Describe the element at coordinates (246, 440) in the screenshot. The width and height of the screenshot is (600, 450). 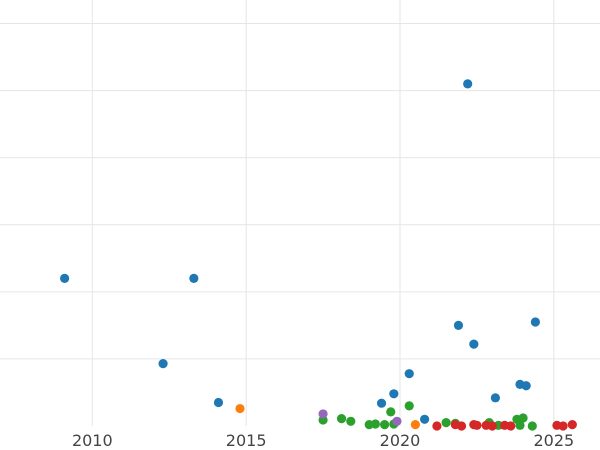
I see `x-tick-label: 2015` at that location.